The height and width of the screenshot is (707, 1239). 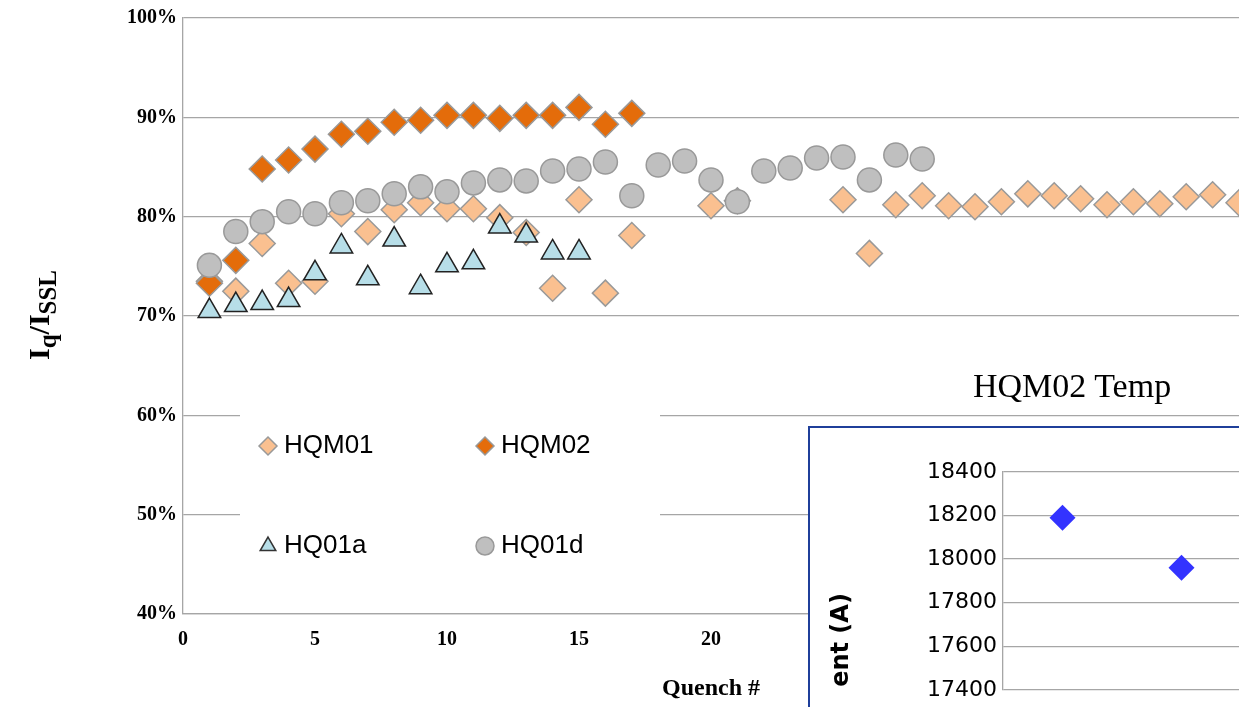 What do you see at coordinates (447, 638) in the screenshot?
I see `x-tick-label: 10` at bounding box center [447, 638].